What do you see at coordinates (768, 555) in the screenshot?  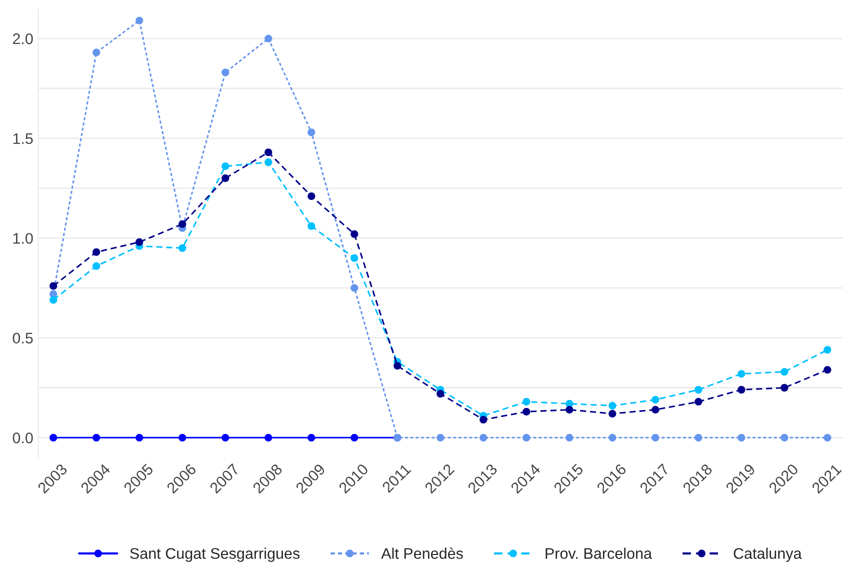 I see `legend-label: Catalunya` at bounding box center [768, 555].